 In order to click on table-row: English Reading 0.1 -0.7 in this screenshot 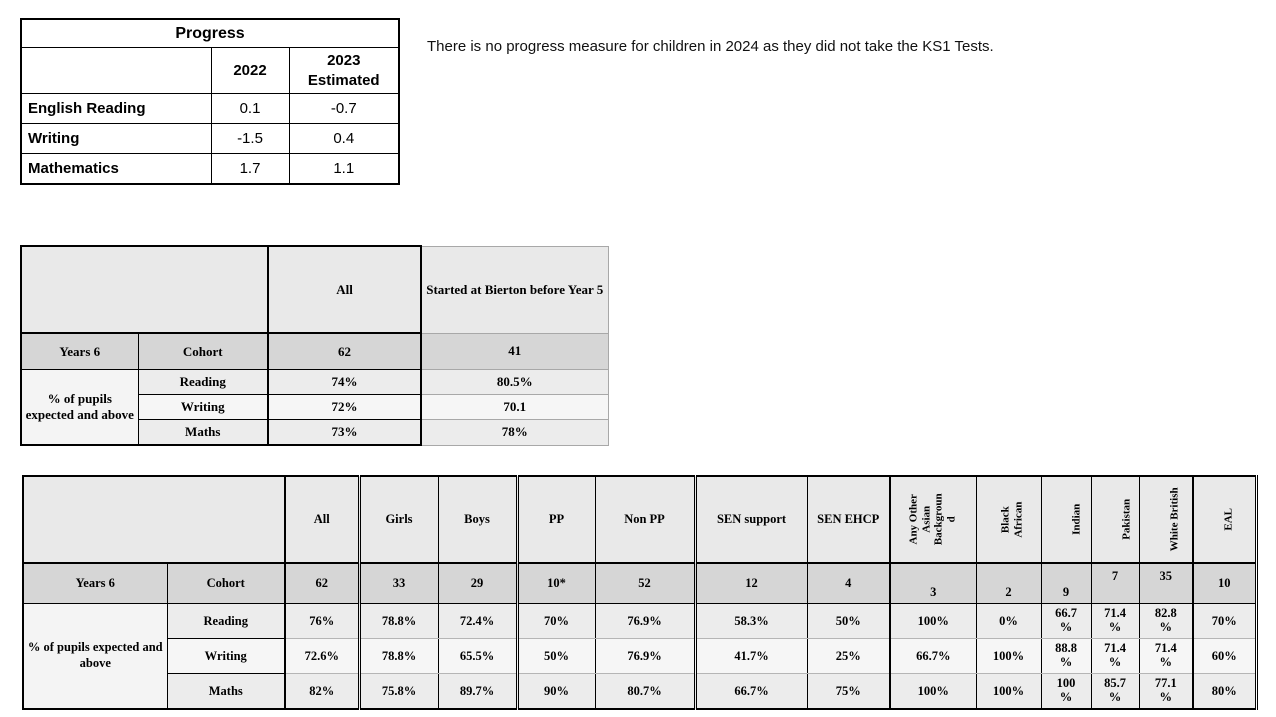, I will do `click(210, 108)`.